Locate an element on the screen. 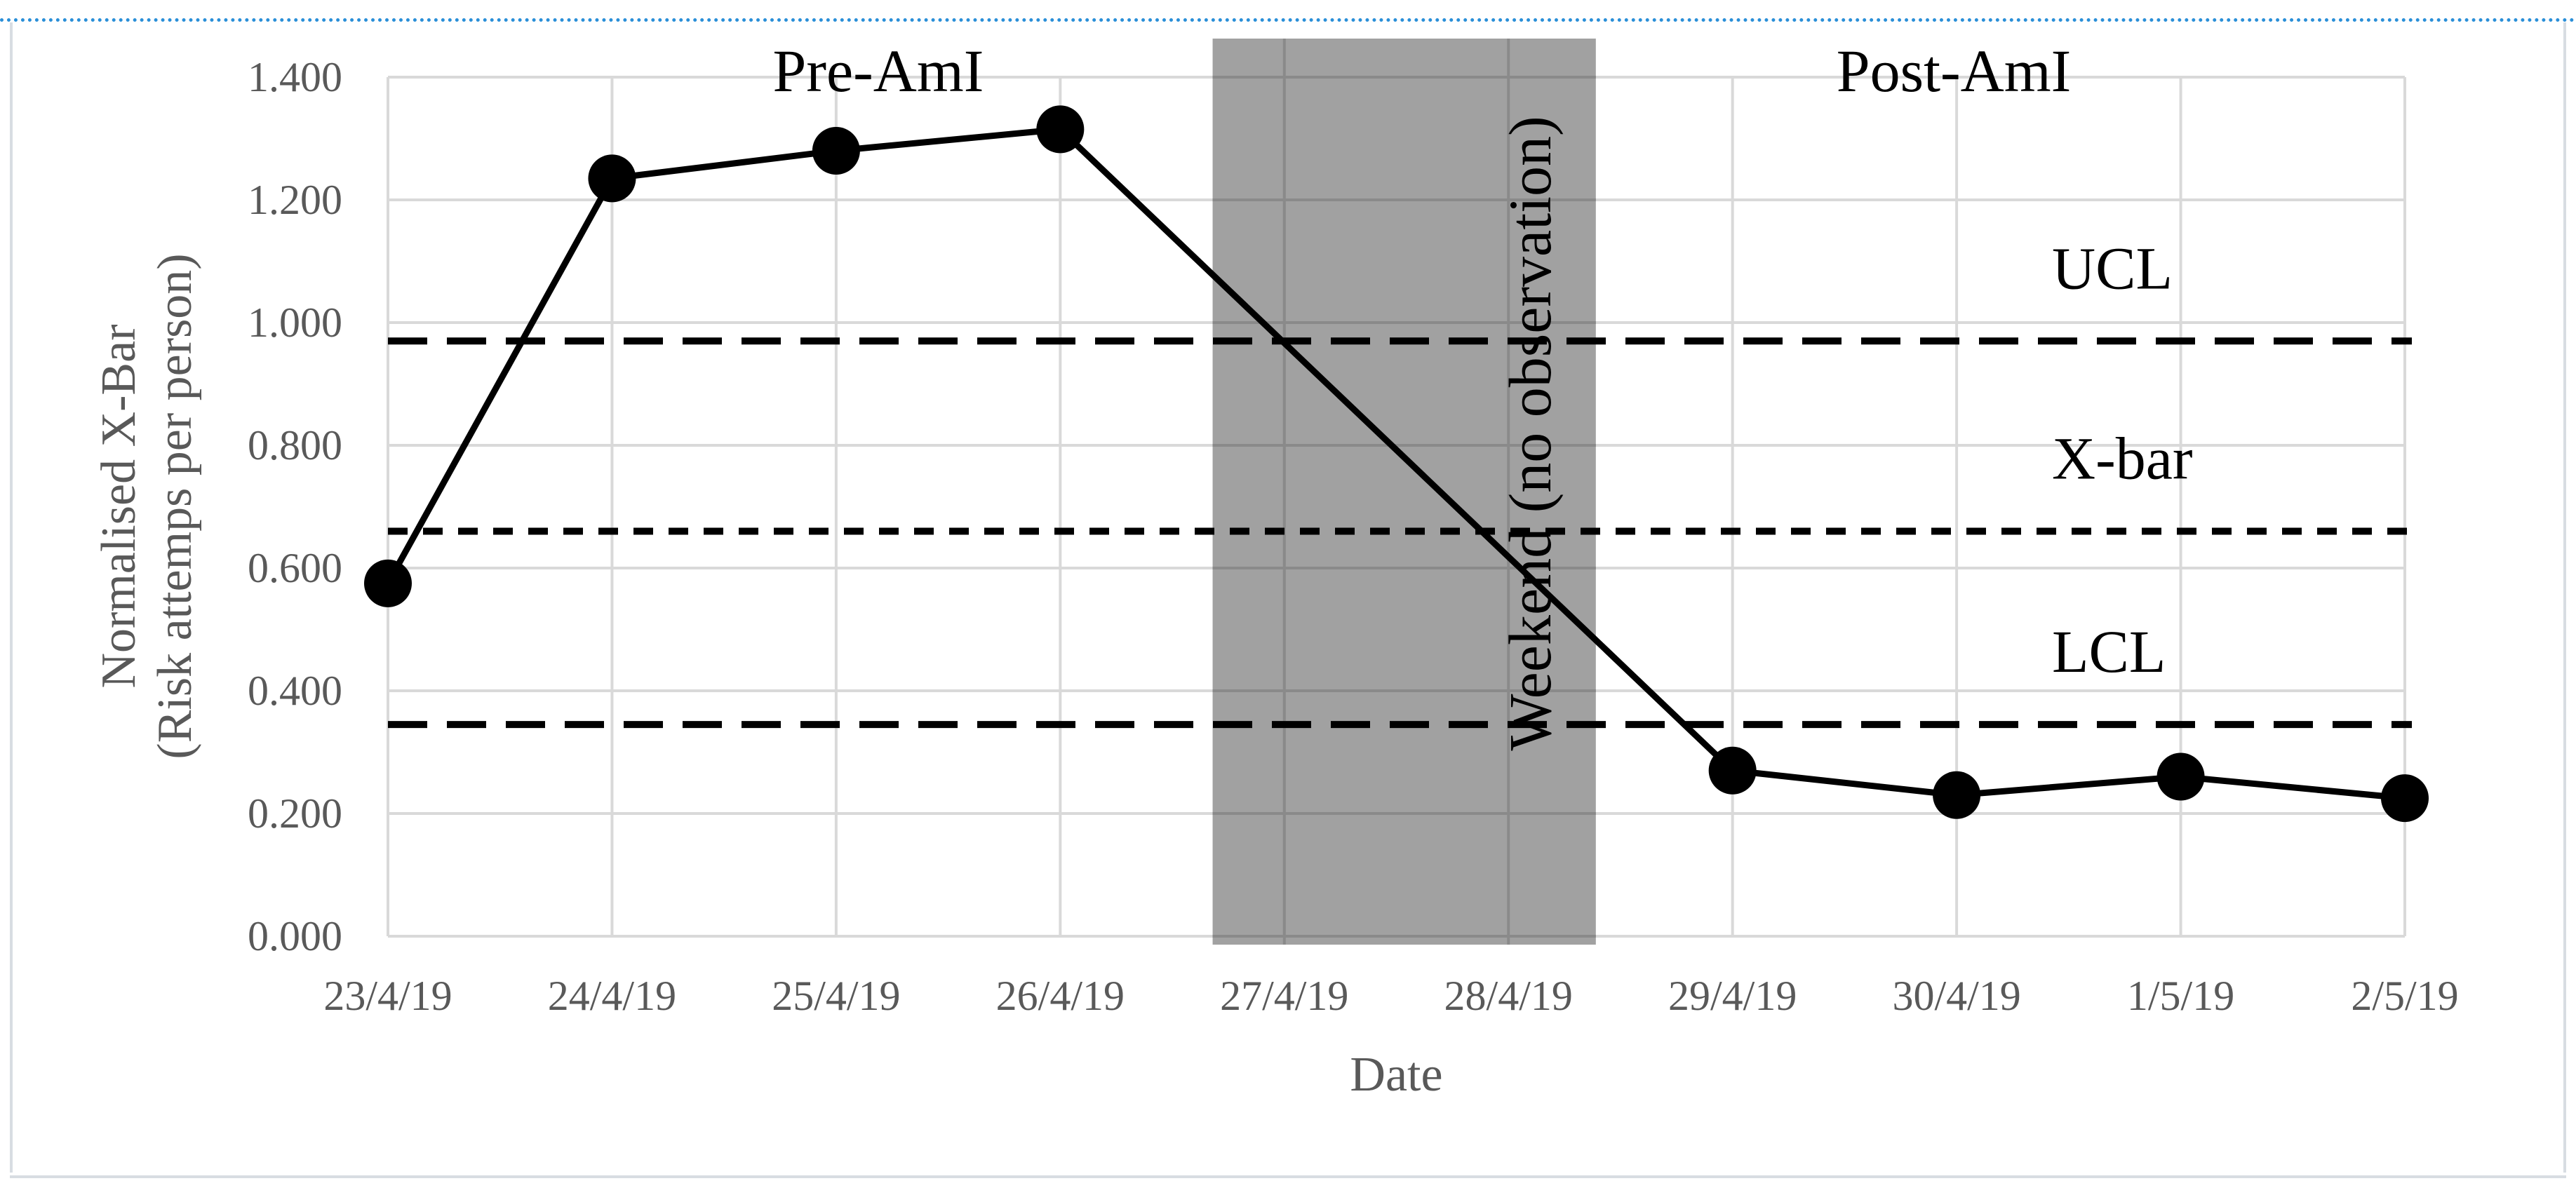 This screenshot has width=2576, height=1195. top-dotted-border is located at coordinates (1288, 20).